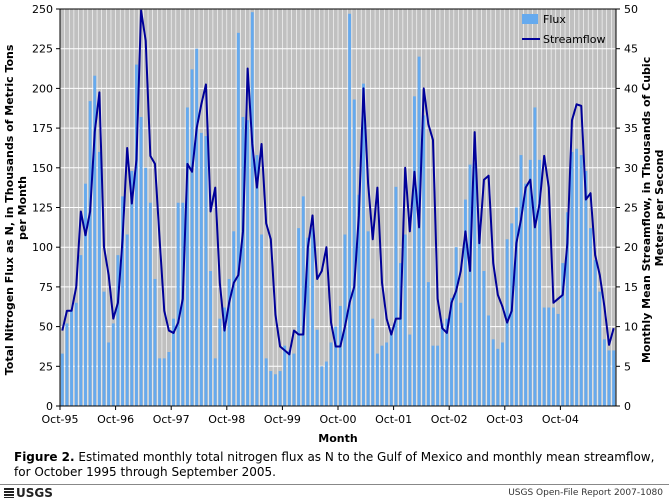  Describe the element at coordinates (42, 208) in the screenshot. I see `y-tick-left-label: 125` at that location.